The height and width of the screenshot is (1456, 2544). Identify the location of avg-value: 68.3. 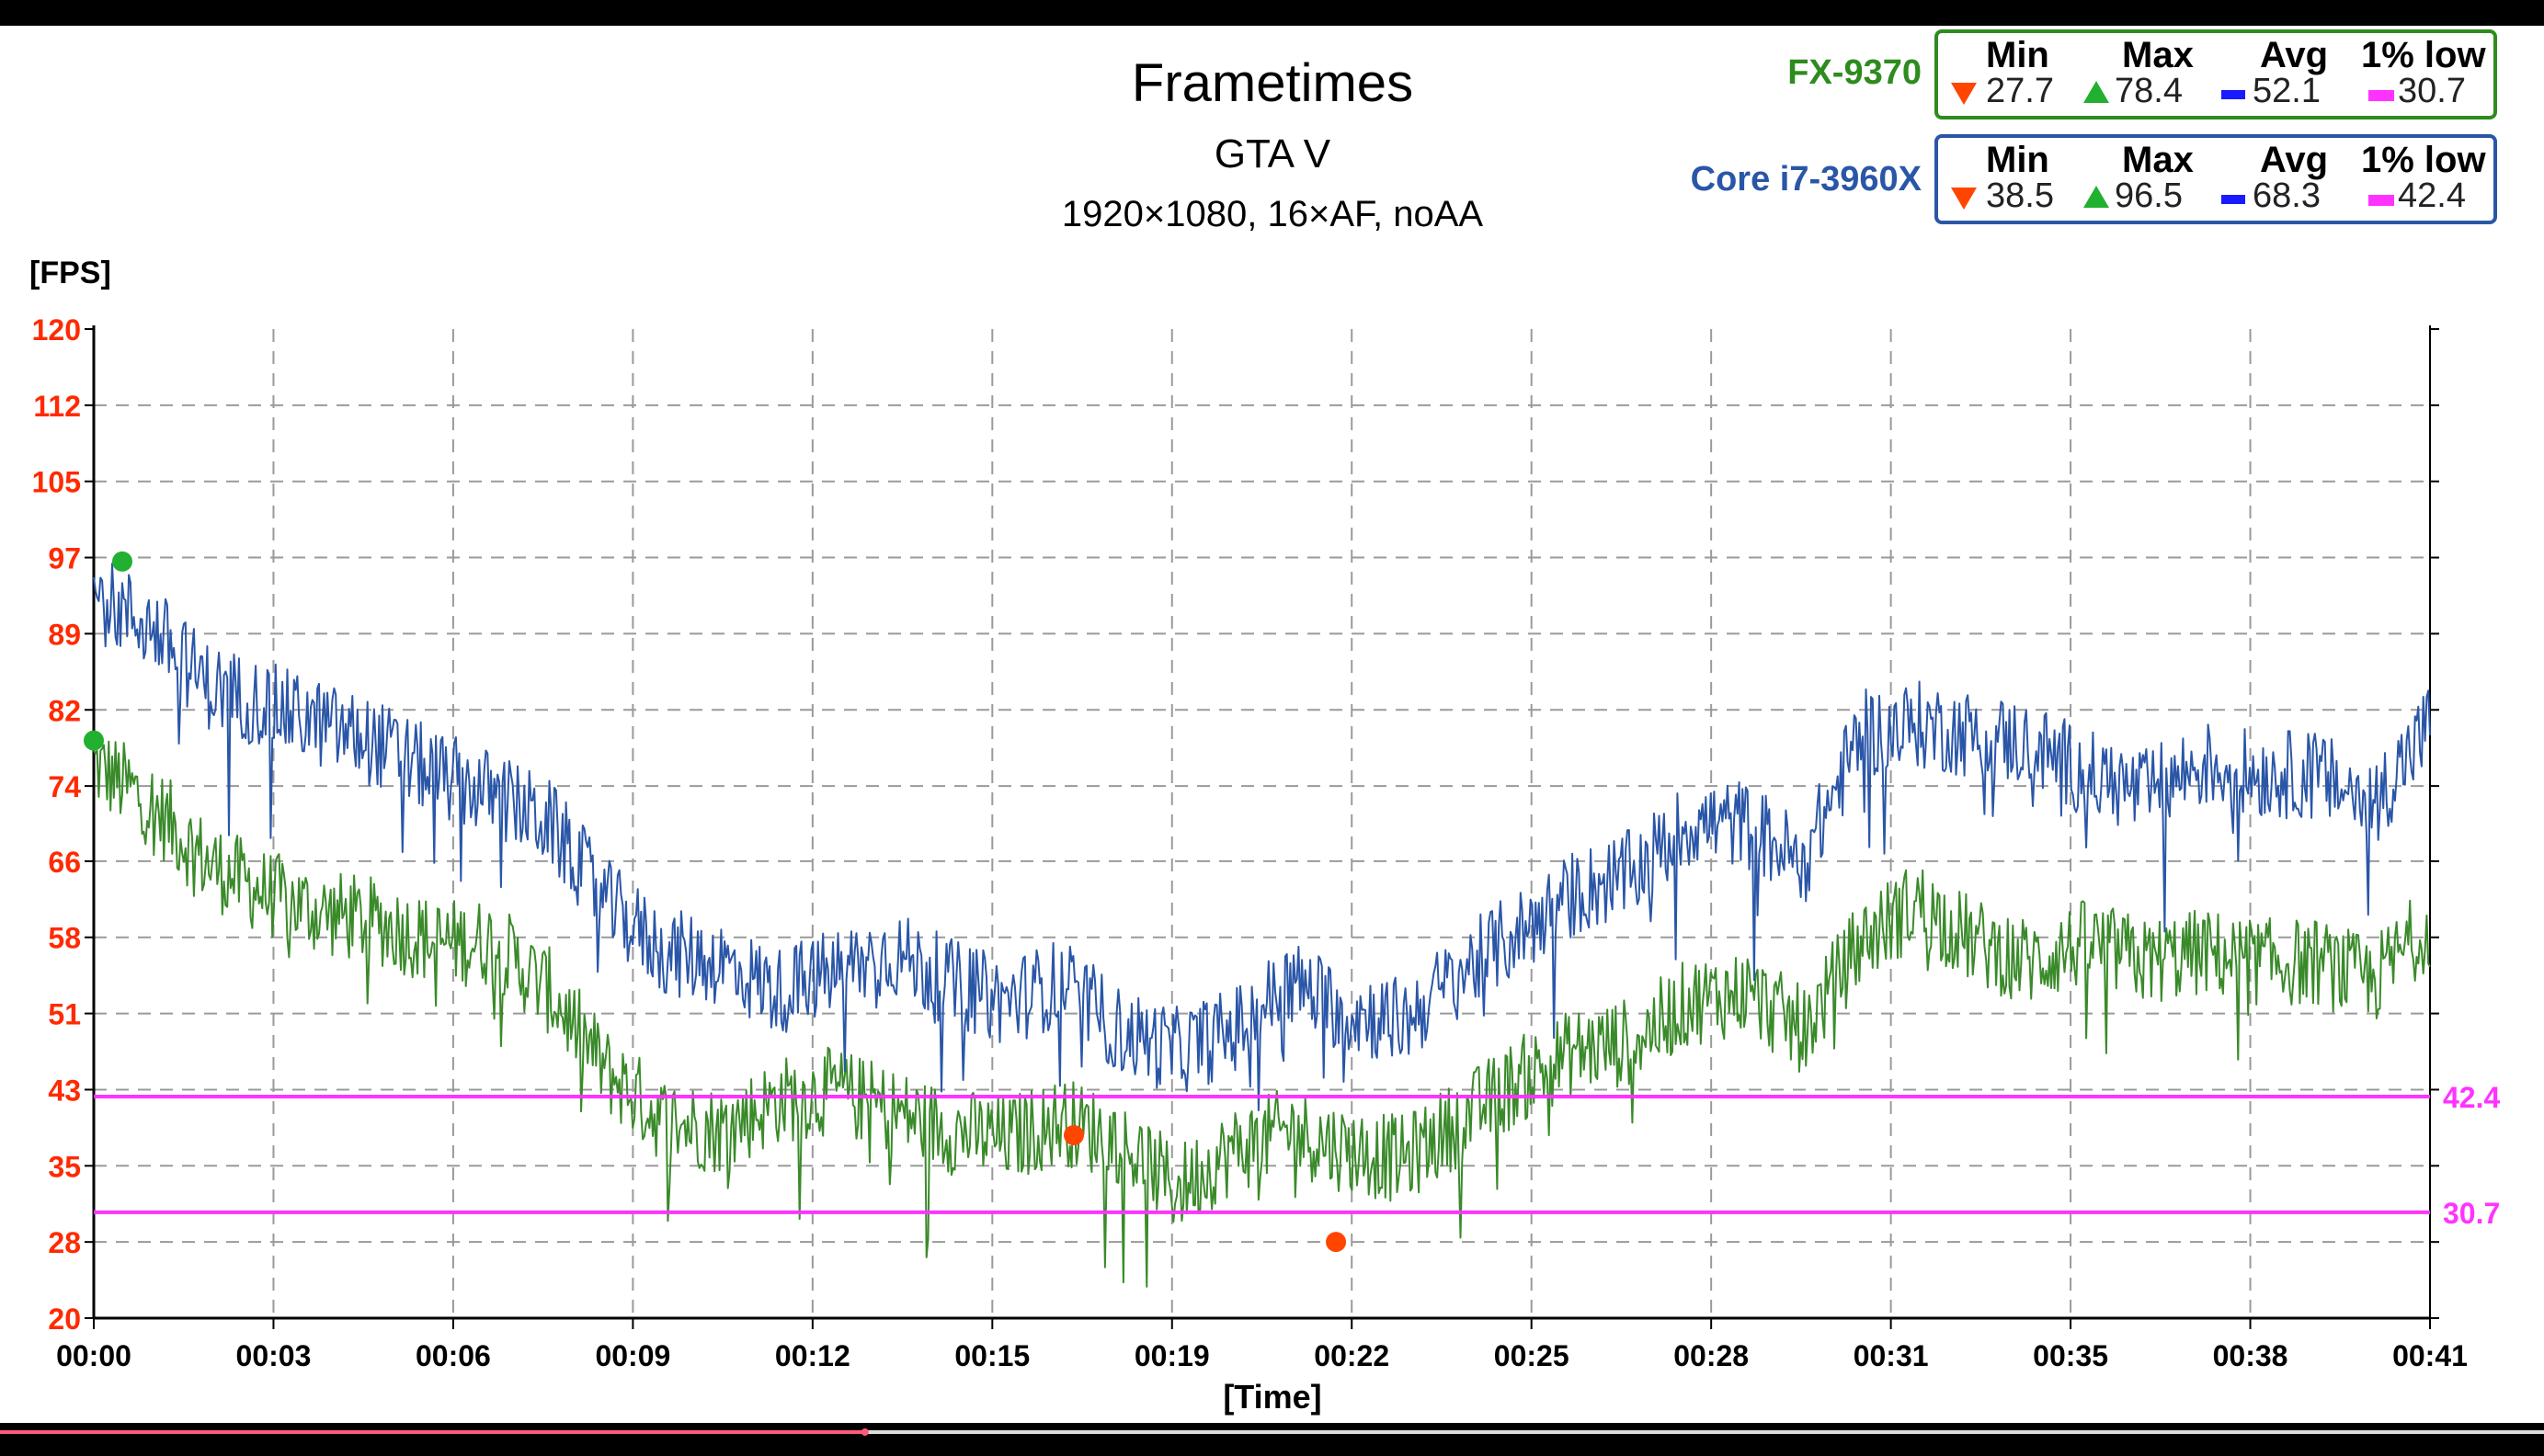
(2287, 195).